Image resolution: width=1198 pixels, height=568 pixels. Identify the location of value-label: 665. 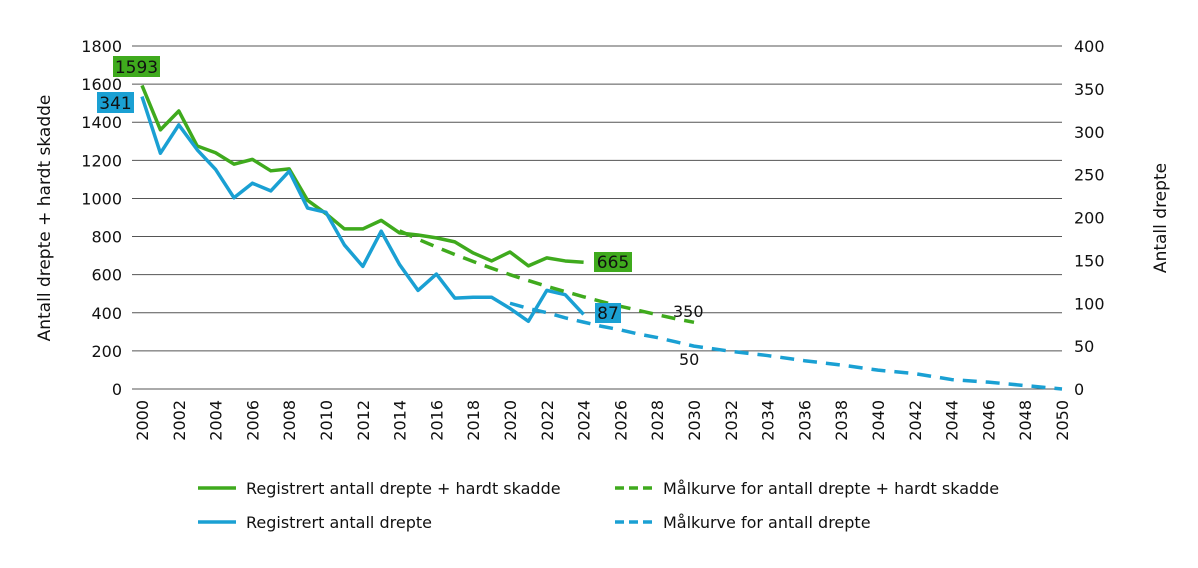
(613, 263).